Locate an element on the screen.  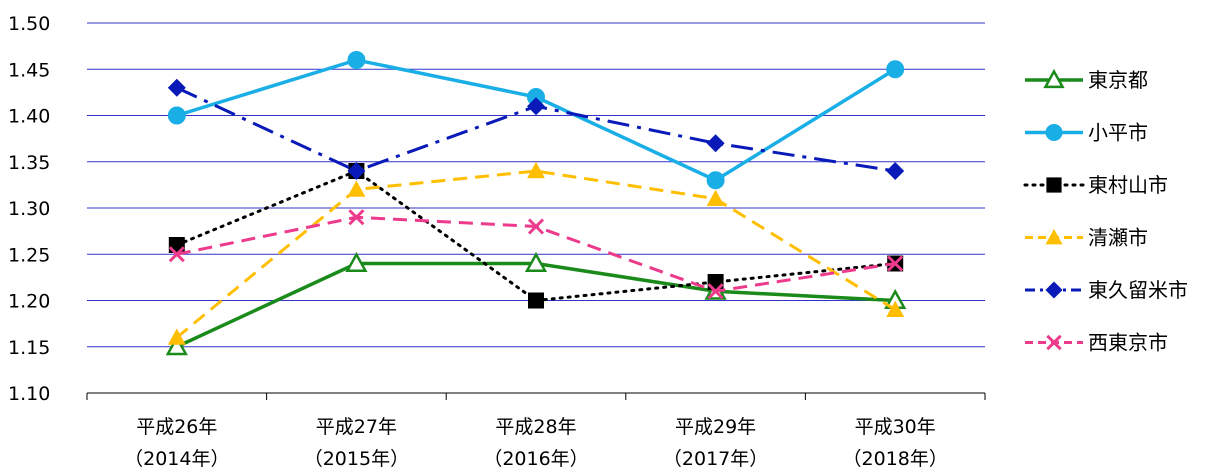
x-tick-label-year: （2015年） is located at coordinates (356, 459).